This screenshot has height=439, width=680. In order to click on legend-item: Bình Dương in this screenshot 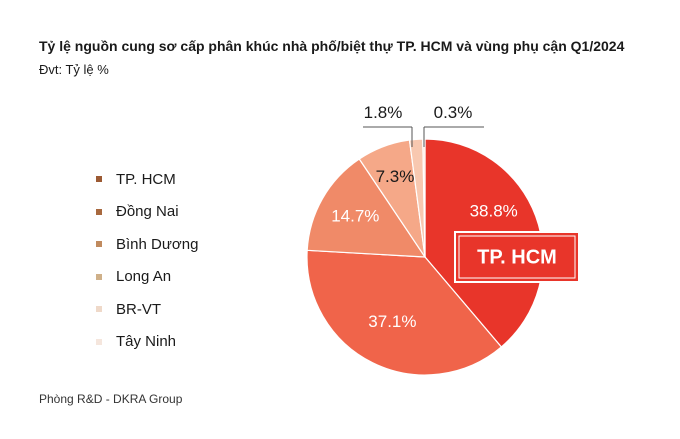, I will do `click(147, 244)`.